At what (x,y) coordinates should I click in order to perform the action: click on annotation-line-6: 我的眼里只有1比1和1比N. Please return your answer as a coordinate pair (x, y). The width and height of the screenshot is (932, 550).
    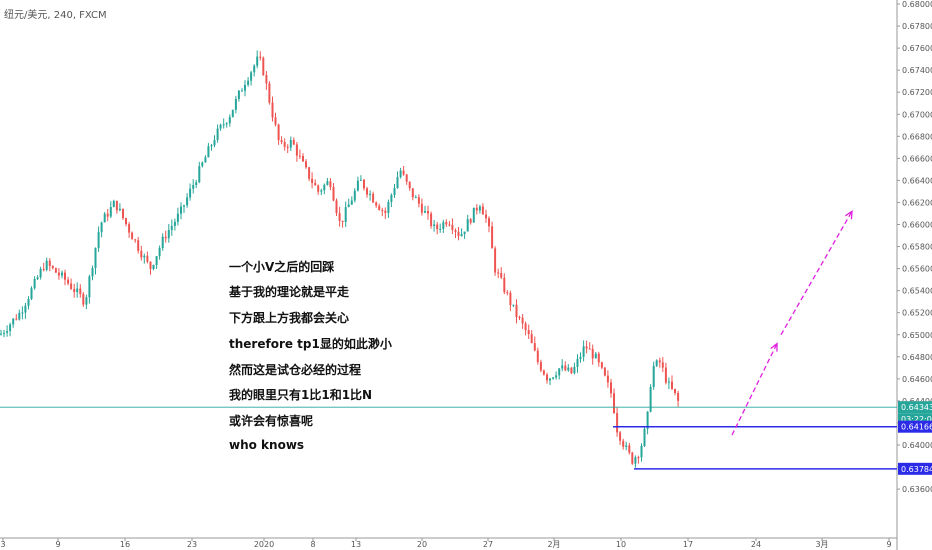
    Looking at the image, I should click on (301, 395).